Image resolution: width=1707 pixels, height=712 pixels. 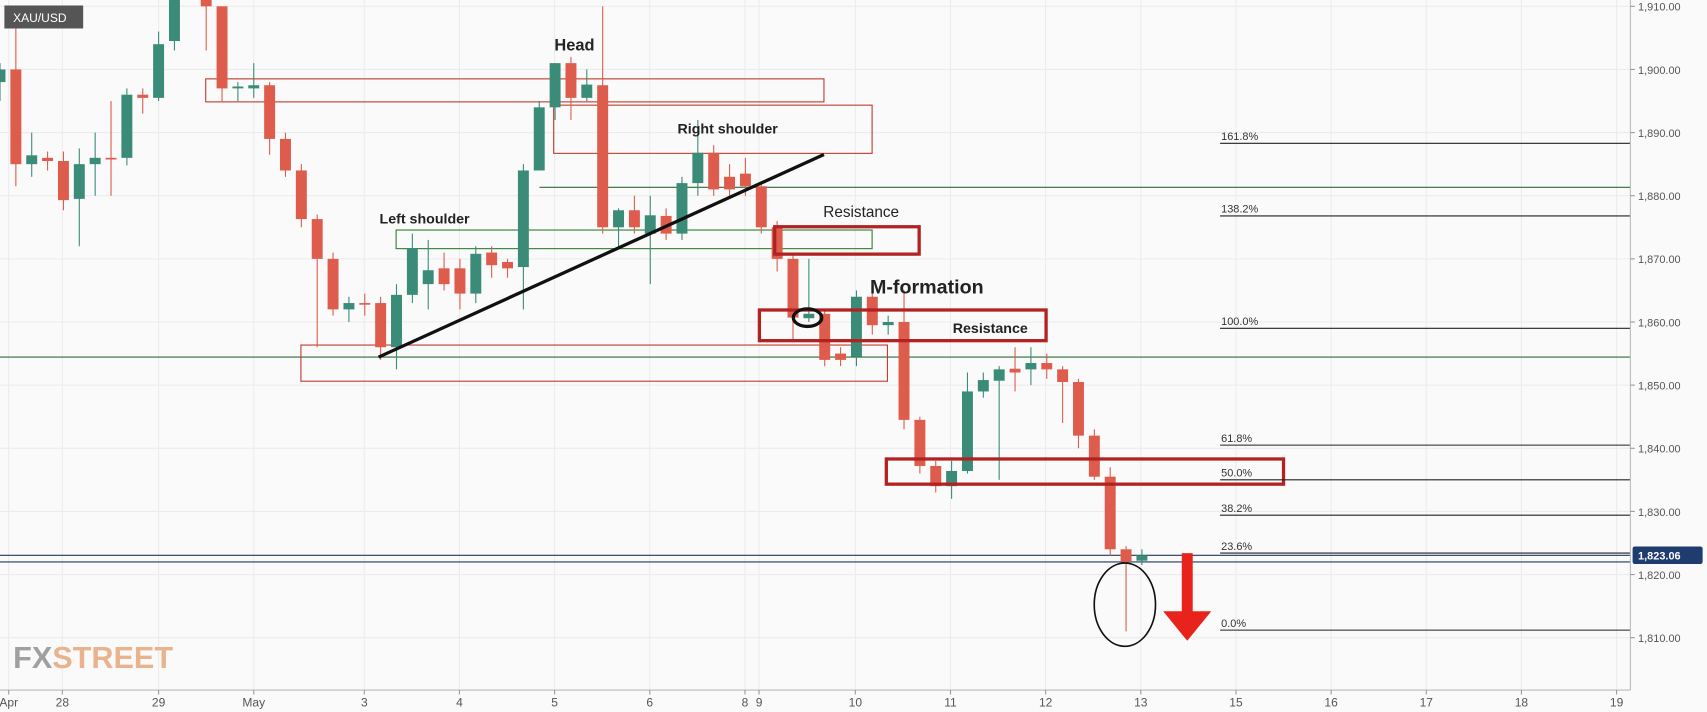 What do you see at coordinates (574, 45) in the screenshot?
I see `annotation: Head` at bounding box center [574, 45].